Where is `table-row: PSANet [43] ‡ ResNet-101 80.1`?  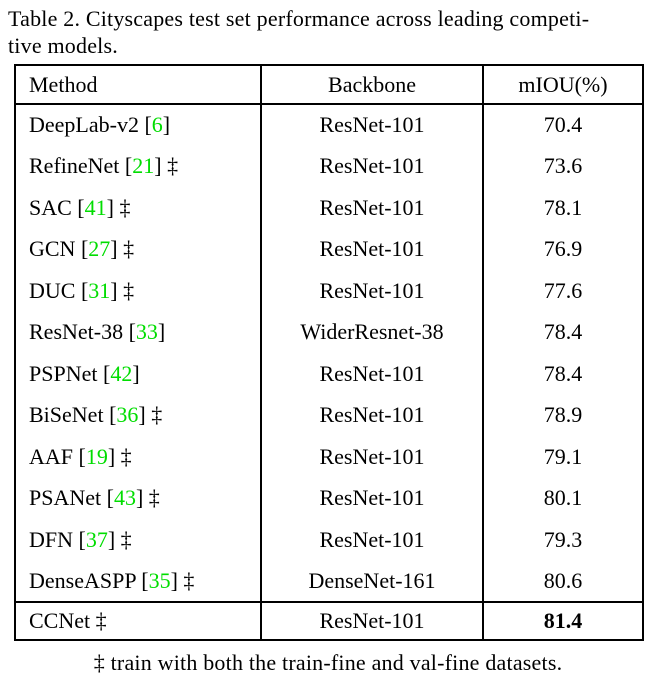
table-row: PSANet [43] ‡ ResNet-101 80.1 is located at coordinates (329, 498).